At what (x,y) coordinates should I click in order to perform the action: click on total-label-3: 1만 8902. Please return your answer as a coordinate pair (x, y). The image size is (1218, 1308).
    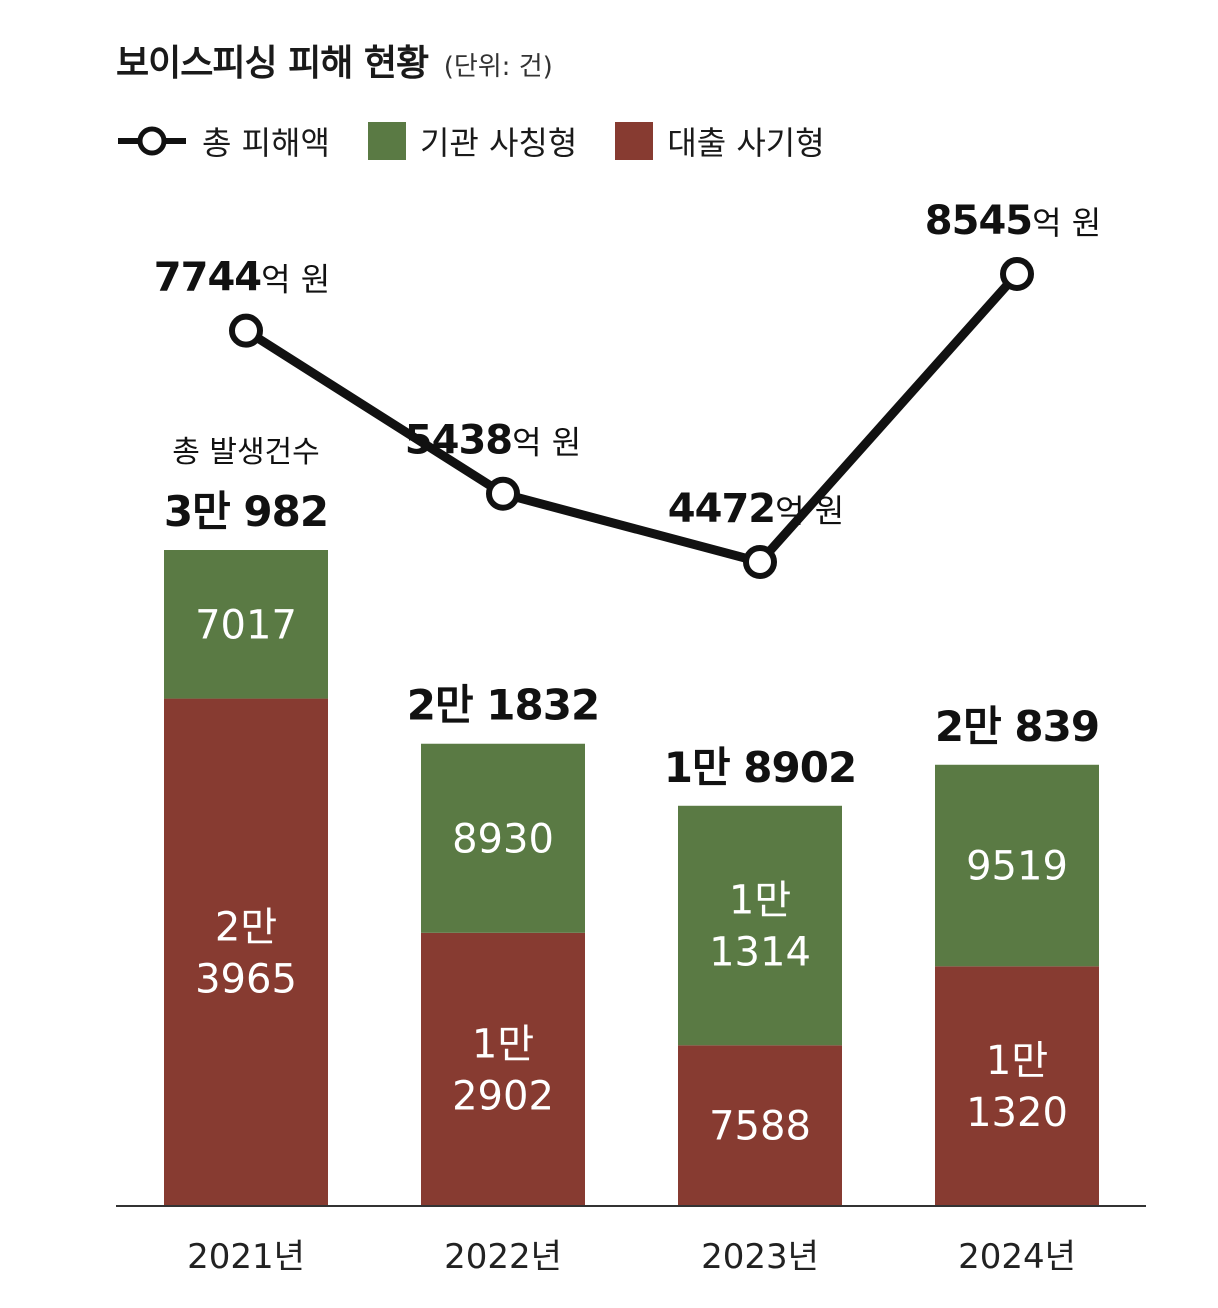
    Looking at the image, I should click on (760, 767).